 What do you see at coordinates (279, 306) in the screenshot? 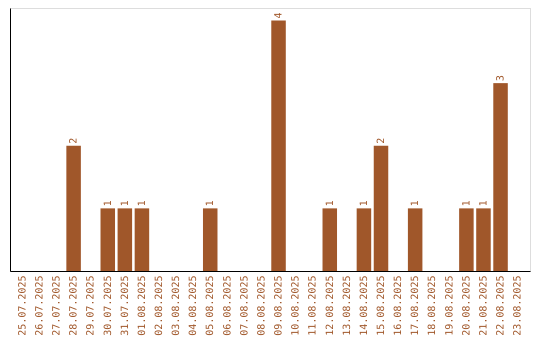
I see `x-tick-label: 09.08.2025` at bounding box center [279, 306].